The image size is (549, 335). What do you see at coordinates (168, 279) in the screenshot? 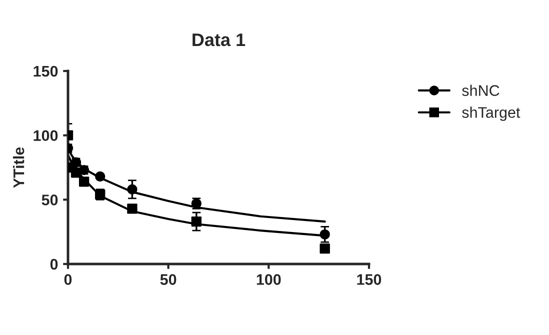
I see `x-tick-label: 50` at bounding box center [168, 279].